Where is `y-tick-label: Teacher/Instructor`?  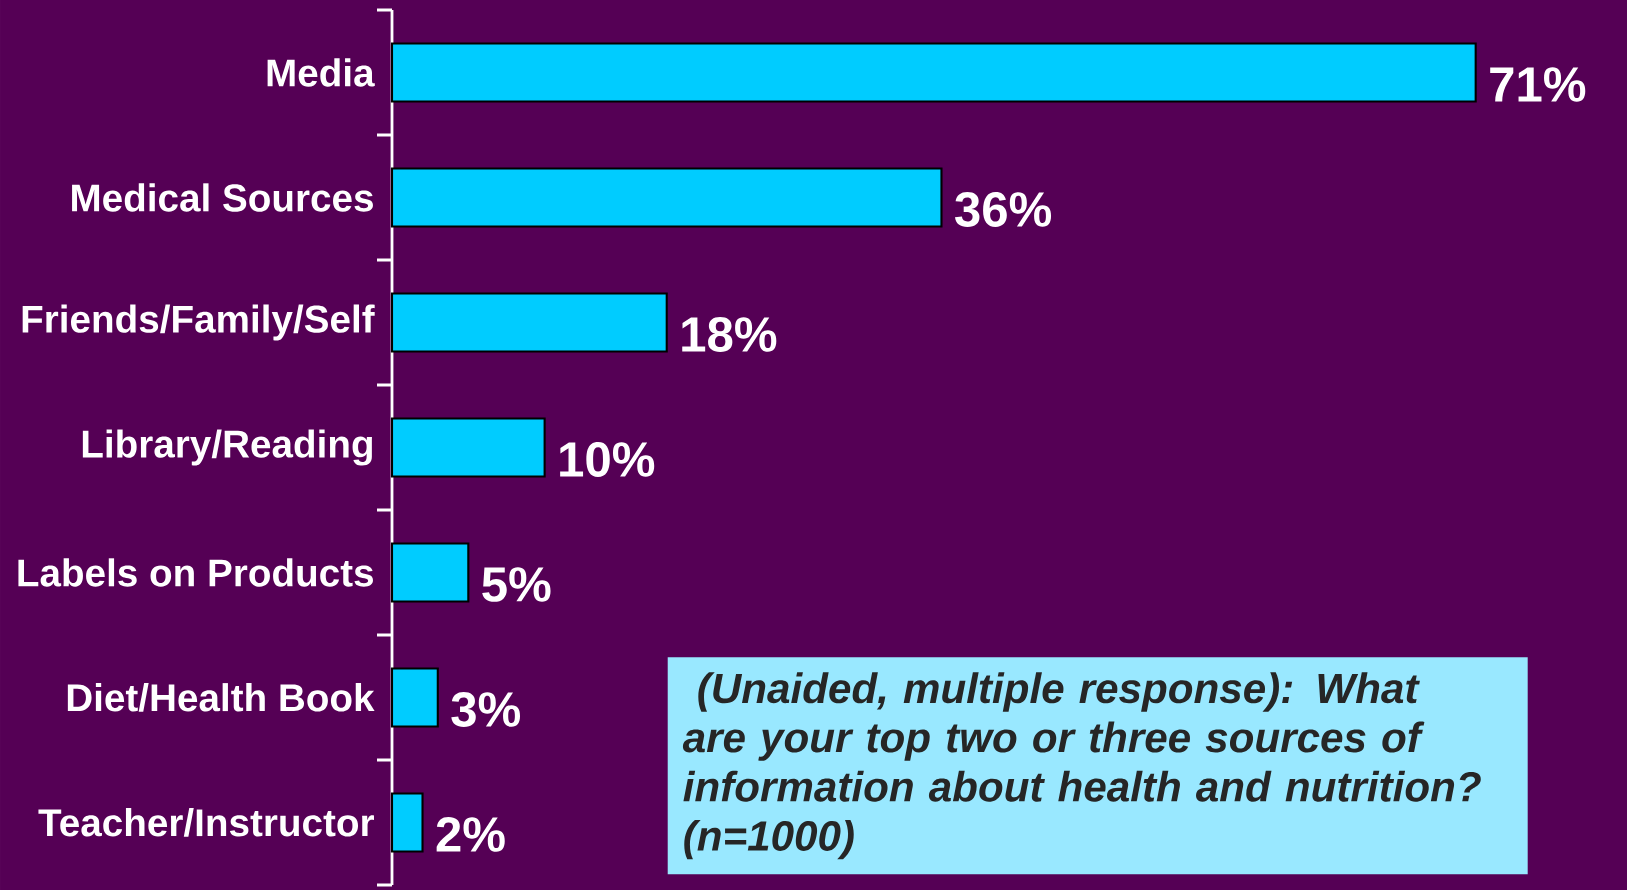
y-tick-label: Teacher/Instructor is located at coordinates (206, 822).